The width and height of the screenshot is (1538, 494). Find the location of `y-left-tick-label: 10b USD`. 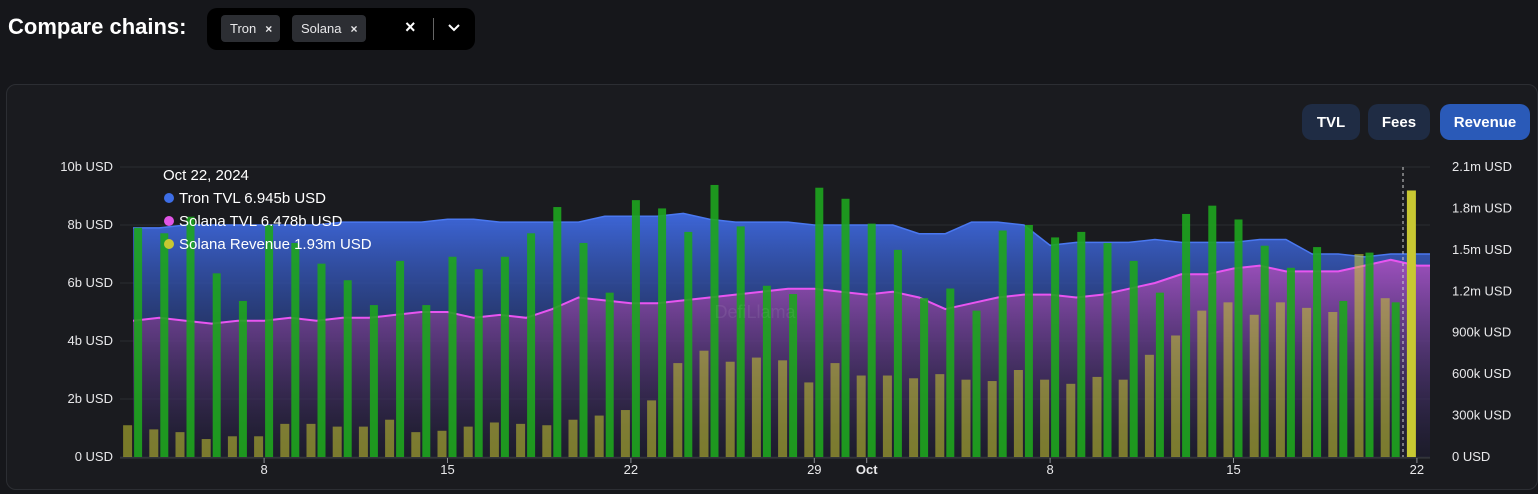

y-left-tick-label: 10b USD is located at coordinates (86, 166).